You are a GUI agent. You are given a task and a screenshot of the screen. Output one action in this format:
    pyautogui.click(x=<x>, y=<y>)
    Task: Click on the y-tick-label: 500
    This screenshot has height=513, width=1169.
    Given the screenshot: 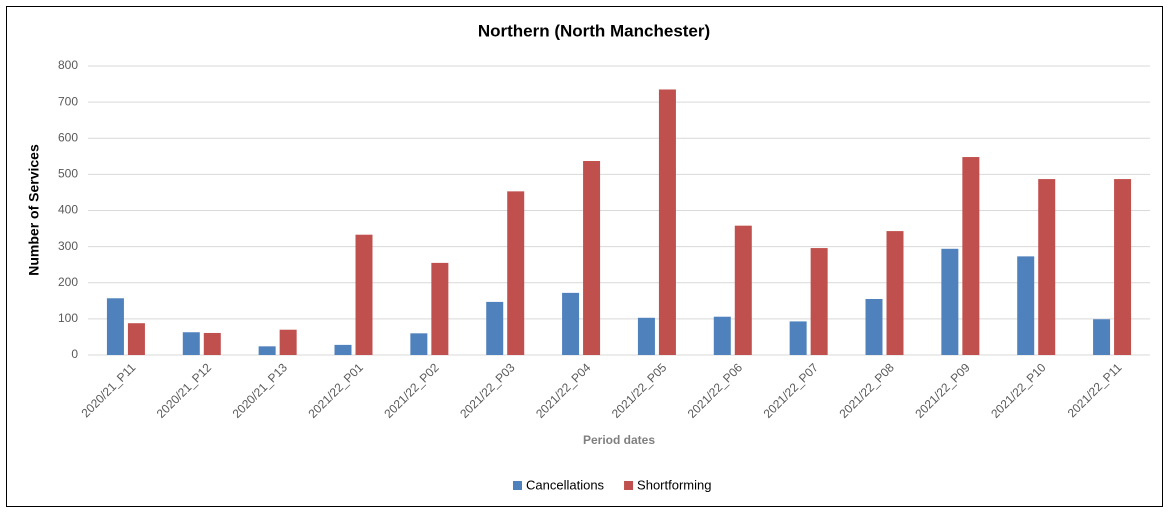 What is the action you would take?
    pyautogui.click(x=68, y=174)
    